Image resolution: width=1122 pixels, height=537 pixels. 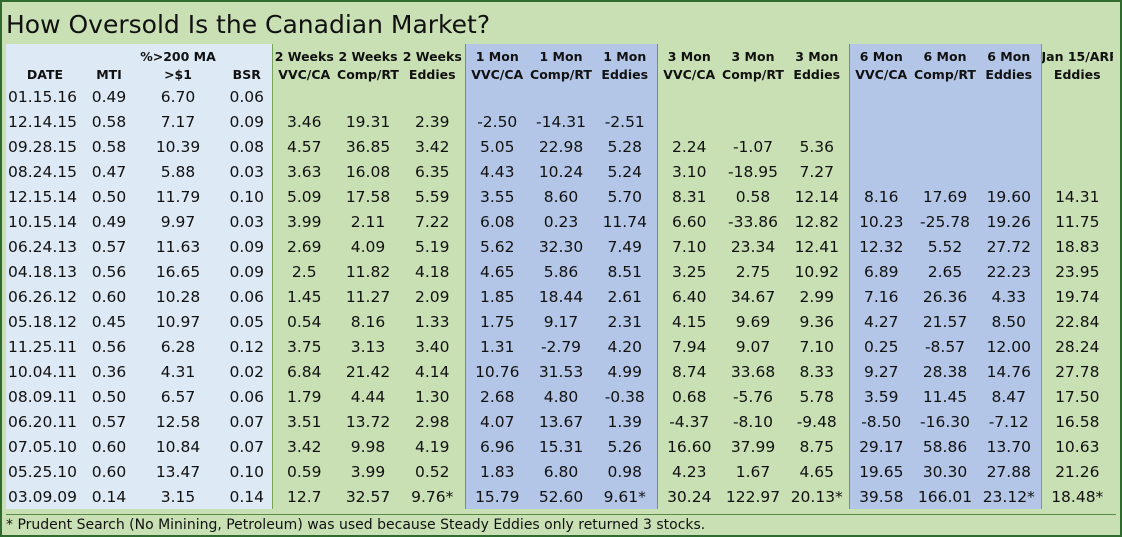 I want to click on table-cell-1m-eddies: 1.39, so click(x=625, y=421).